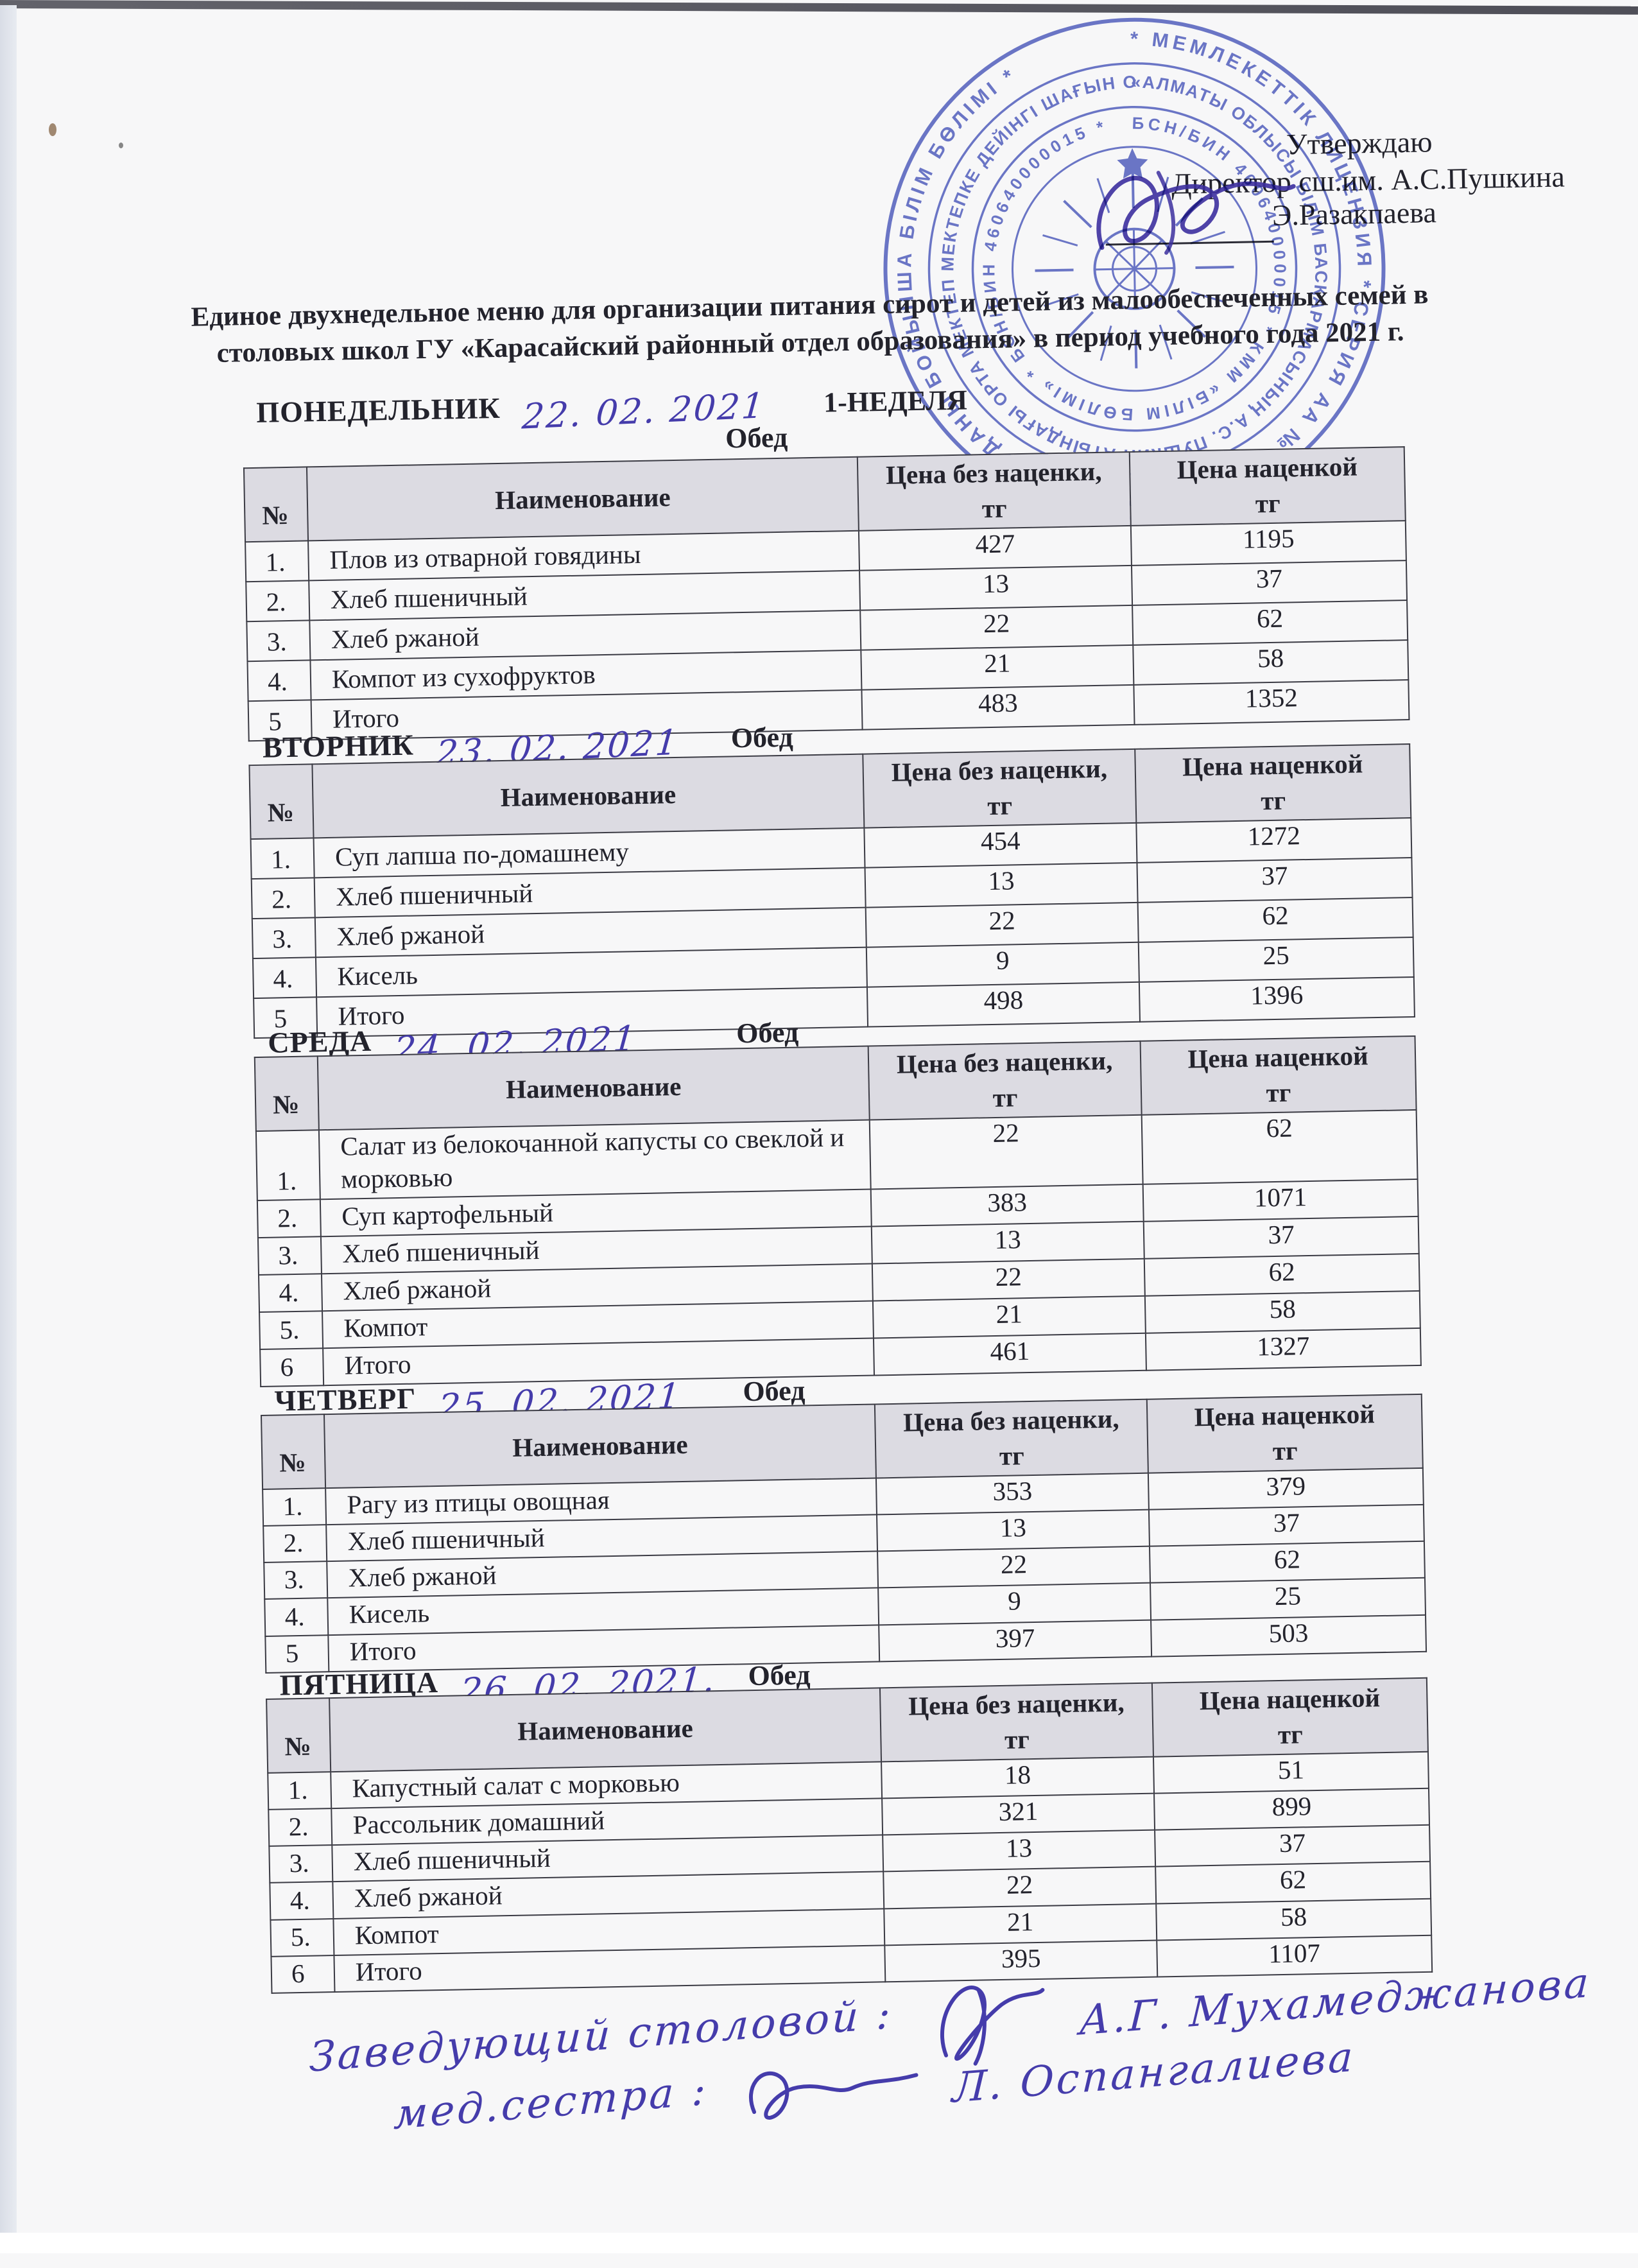  What do you see at coordinates (1019, 1814) in the screenshot?
I see `item-price-base: 321` at bounding box center [1019, 1814].